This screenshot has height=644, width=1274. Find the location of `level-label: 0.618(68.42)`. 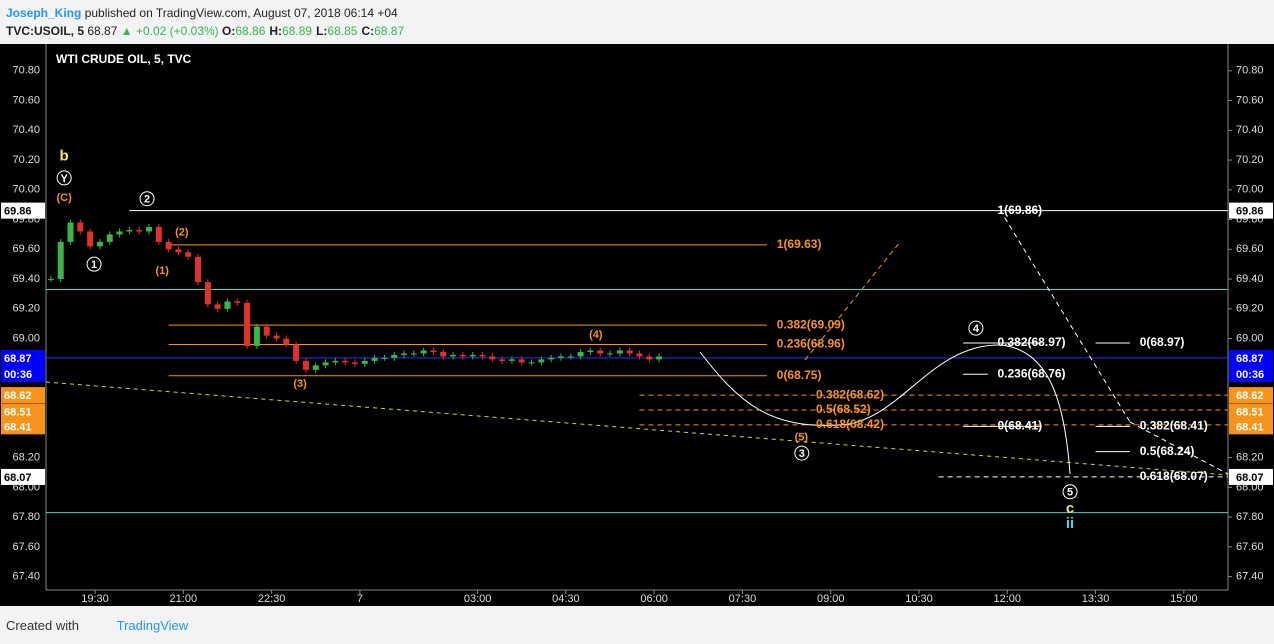

level-label: 0.618(68.42) is located at coordinates (850, 424).